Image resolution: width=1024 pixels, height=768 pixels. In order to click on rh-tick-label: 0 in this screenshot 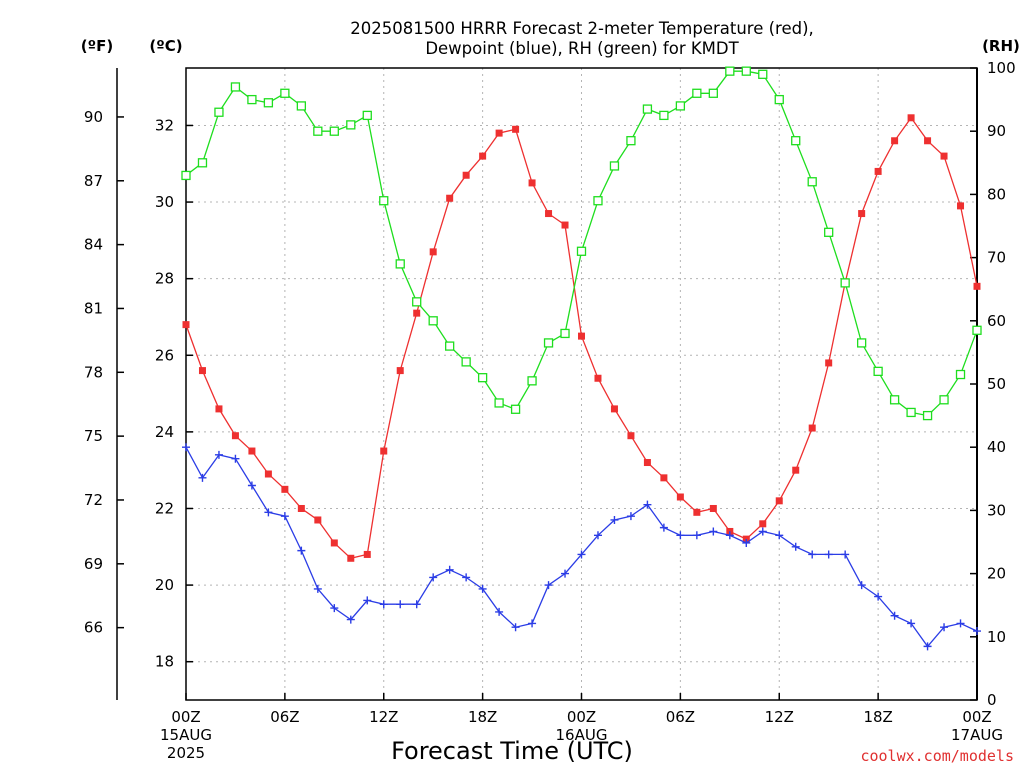, I will do `click(992, 700)`.